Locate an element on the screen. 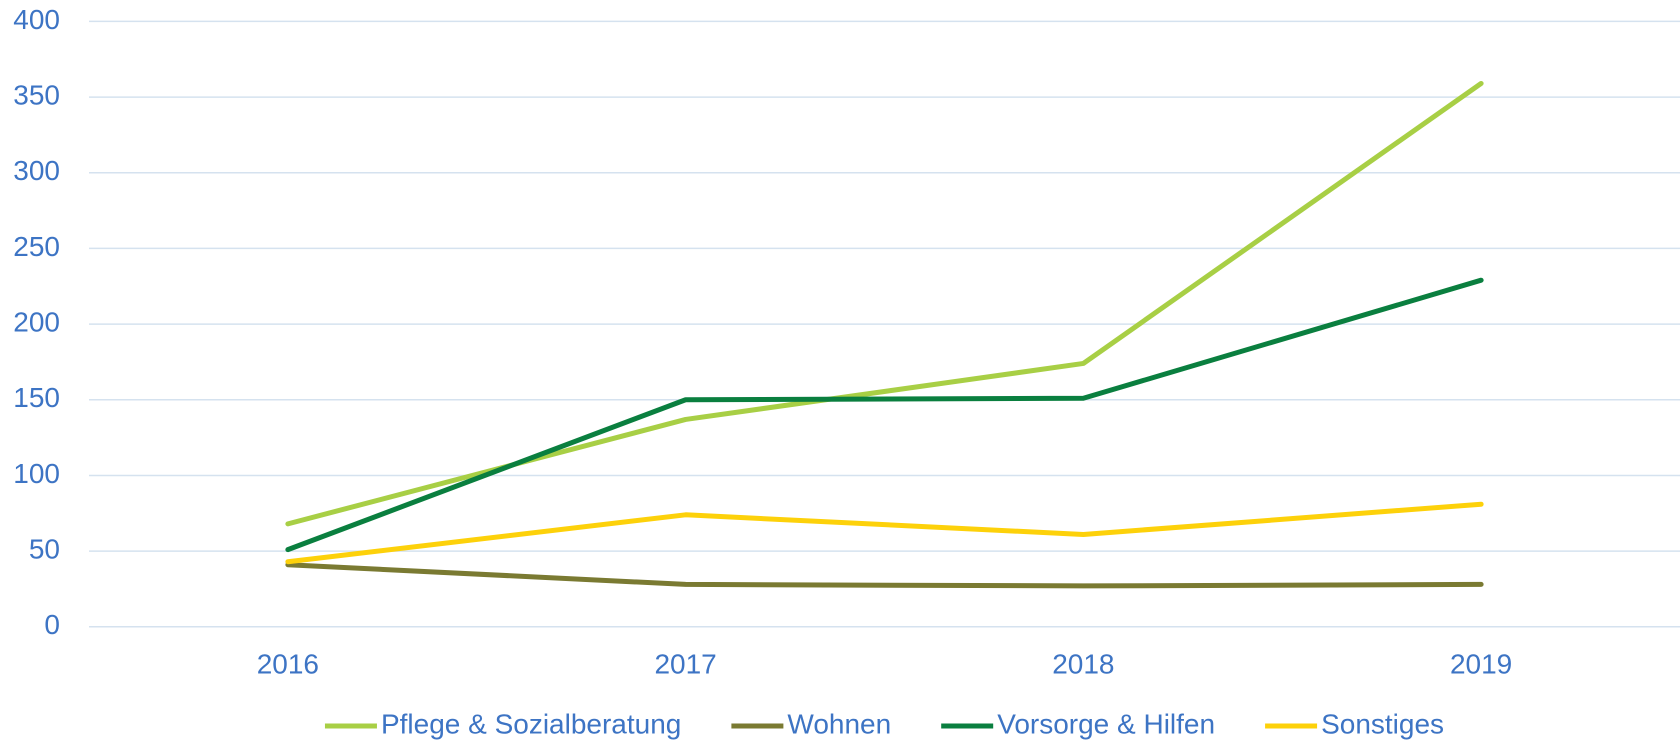 This screenshot has height=746, width=1680. x-tick-label: 2017 is located at coordinates (685, 663).